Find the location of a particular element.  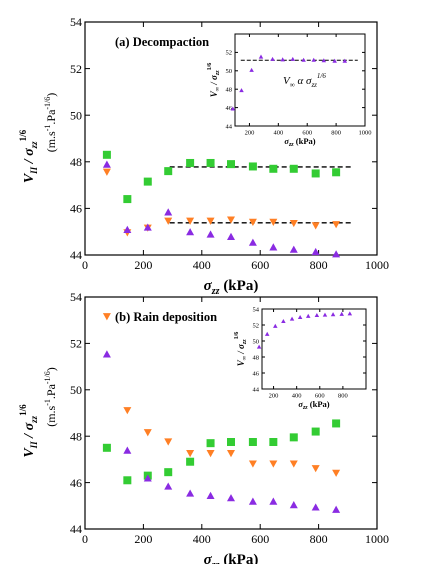

inset-y-tick-label: 50 is located at coordinates (229, 71).